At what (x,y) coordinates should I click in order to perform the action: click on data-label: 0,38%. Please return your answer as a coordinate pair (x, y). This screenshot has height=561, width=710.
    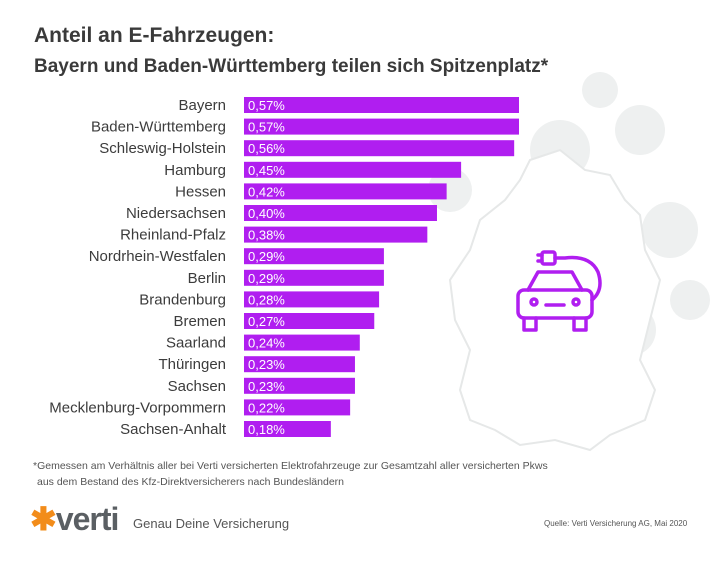
    Looking at the image, I should click on (266, 235).